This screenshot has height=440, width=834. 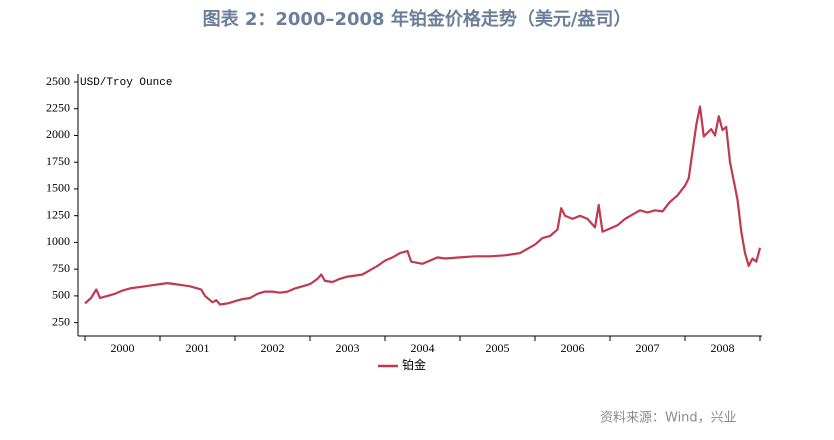 I want to click on x-tick-label: 2004, so click(x=423, y=348).